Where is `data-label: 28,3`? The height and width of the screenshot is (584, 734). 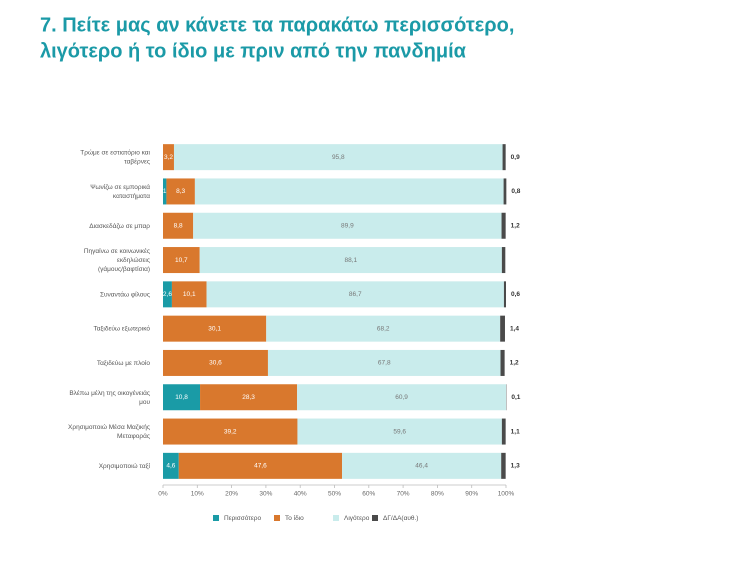
data-label: 28,3 is located at coordinates (248, 397).